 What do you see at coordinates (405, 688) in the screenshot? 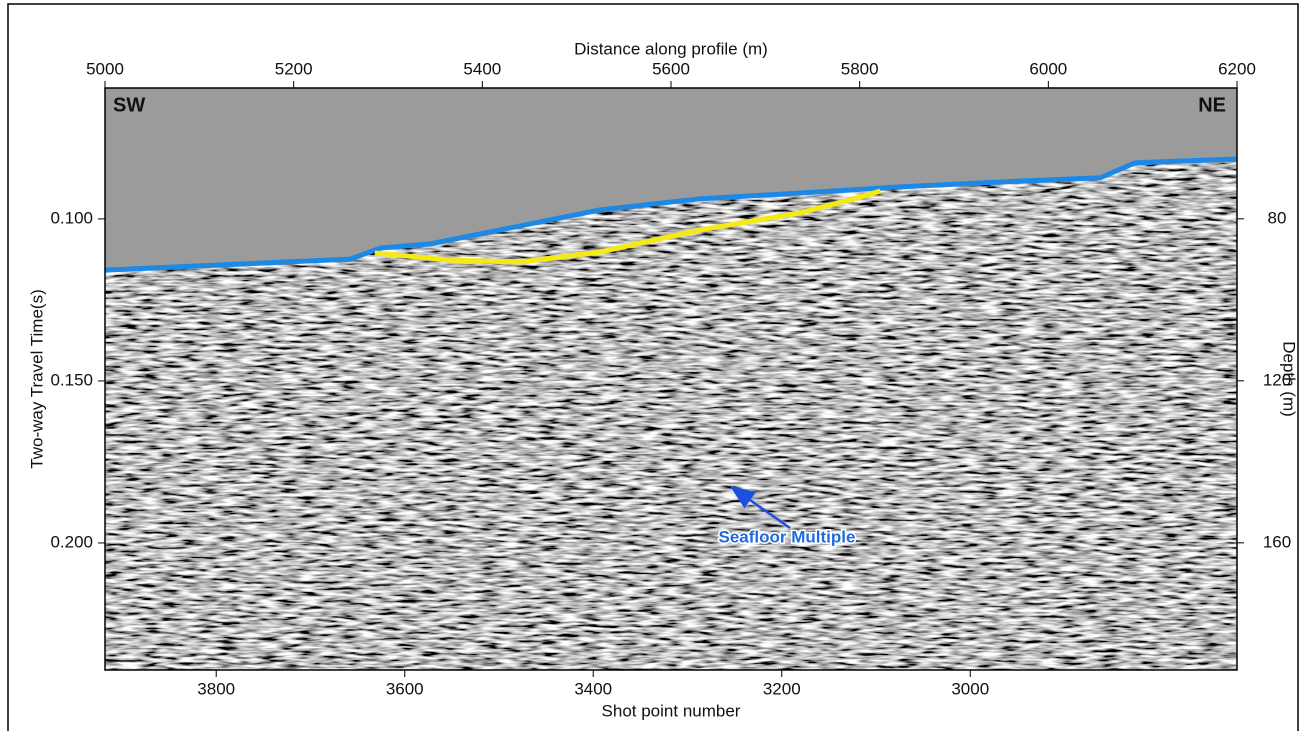
I see `x2-tick-label: 3600` at bounding box center [405, 688].